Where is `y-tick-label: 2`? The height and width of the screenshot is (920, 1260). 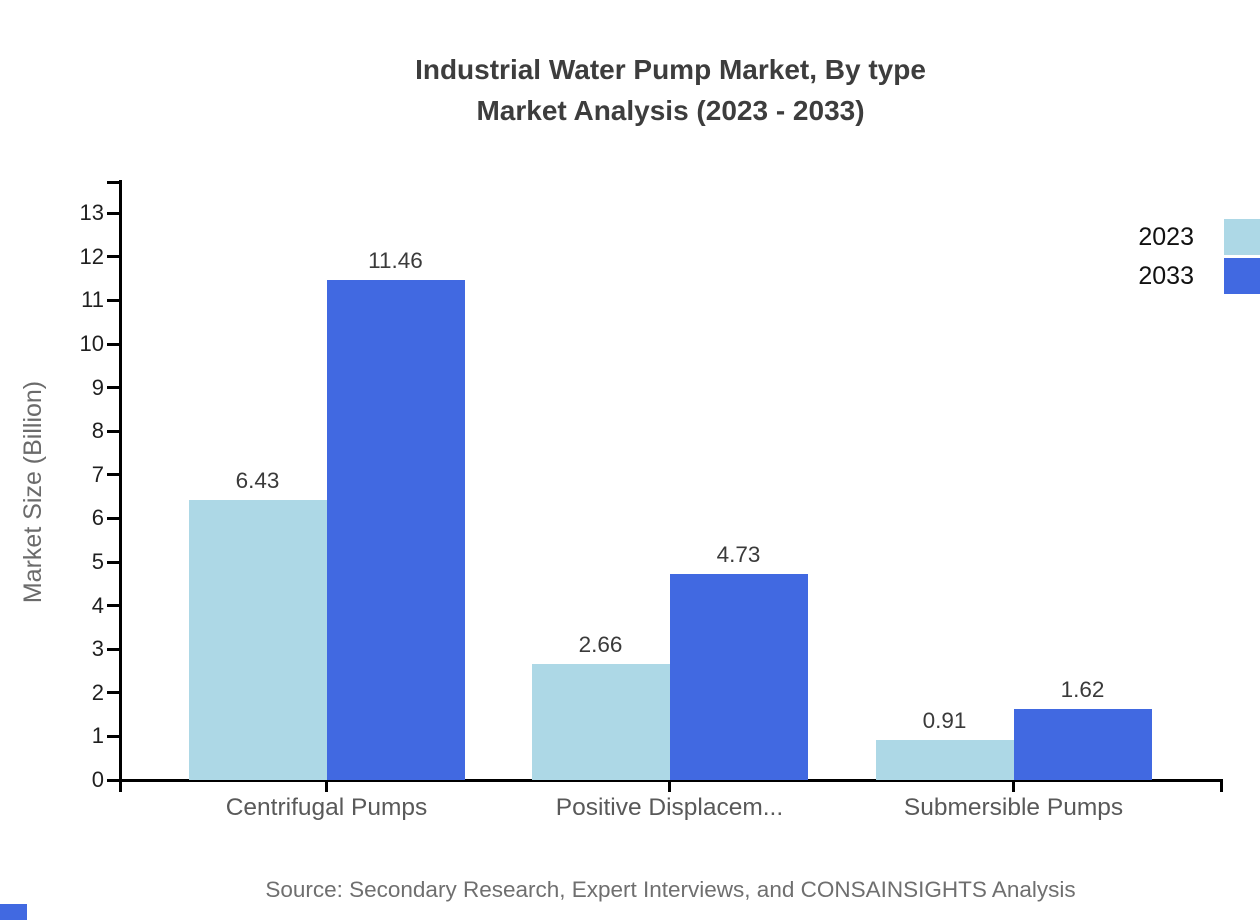 y-tick-label: 2 is located at coordinates (97, 692).